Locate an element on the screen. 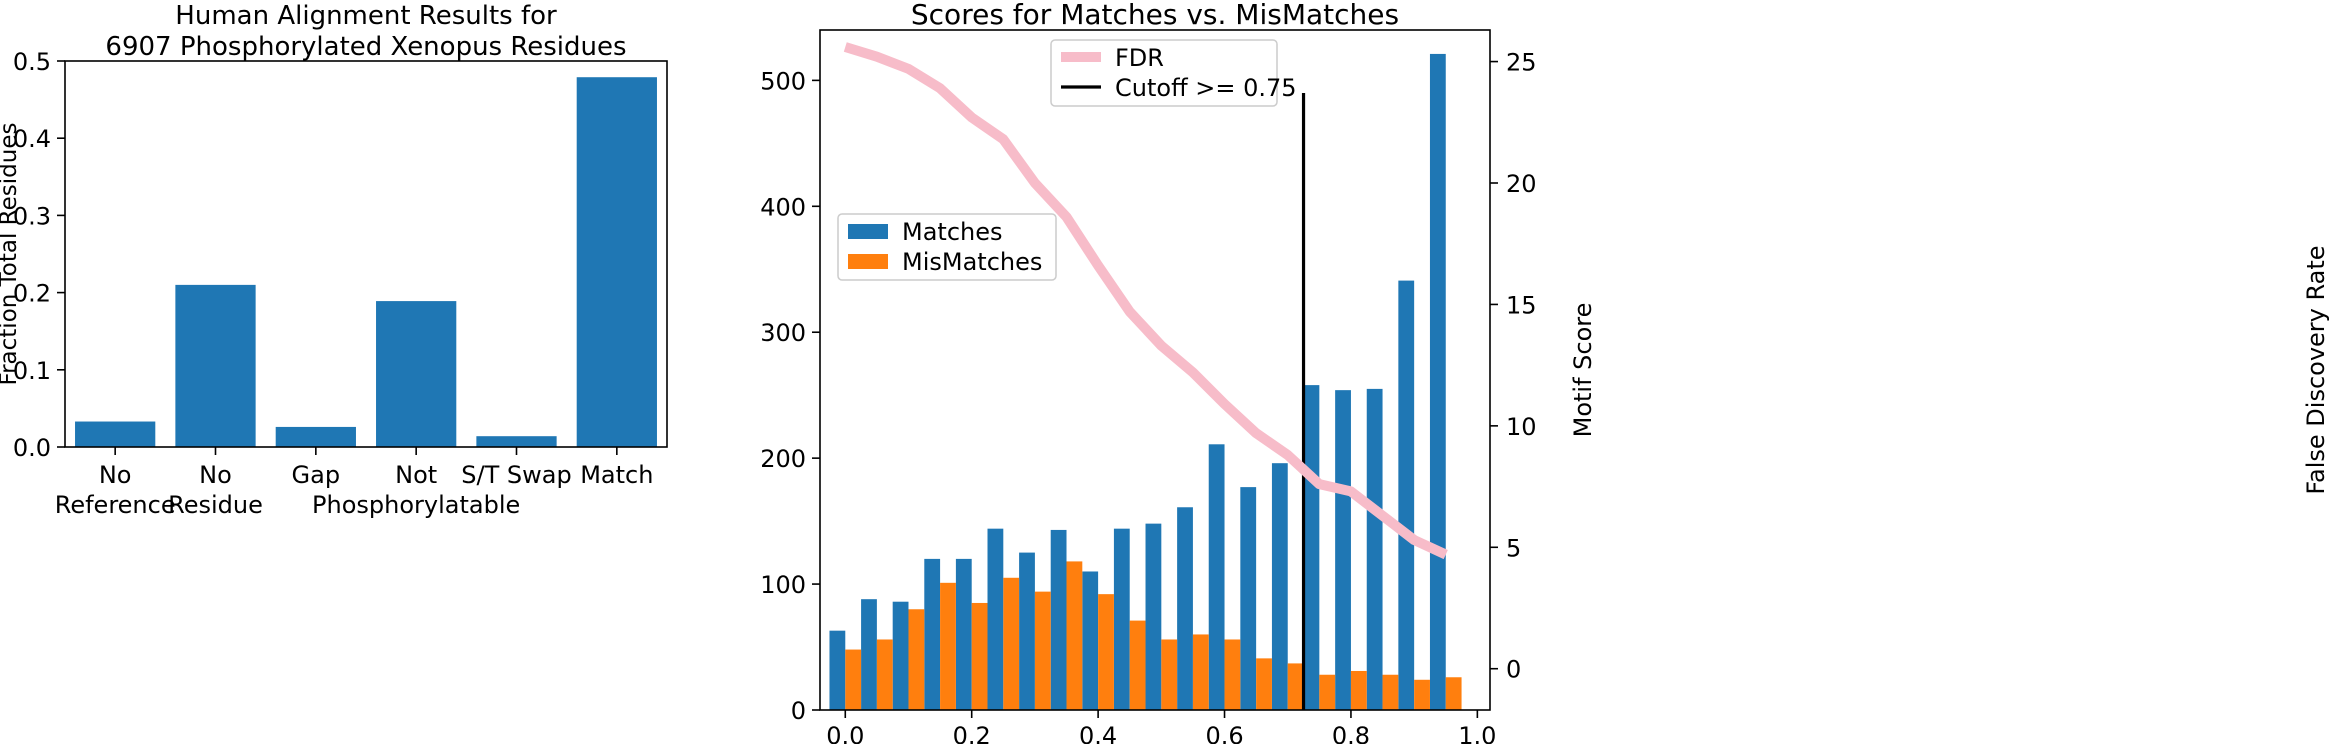 This screenshot has width=2344, height=744. right-chart-y2-tick-label: 5 is located at coordinates (1513, 548).